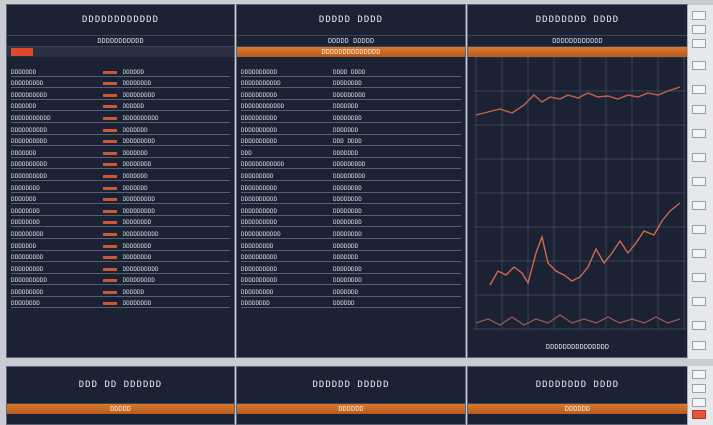 The image size is (713, 425). Describe the element at coordinates (351, 52) in the screenshot. I see `orange-progress-bar: DDDDDDDDDDDDDD` at that location.